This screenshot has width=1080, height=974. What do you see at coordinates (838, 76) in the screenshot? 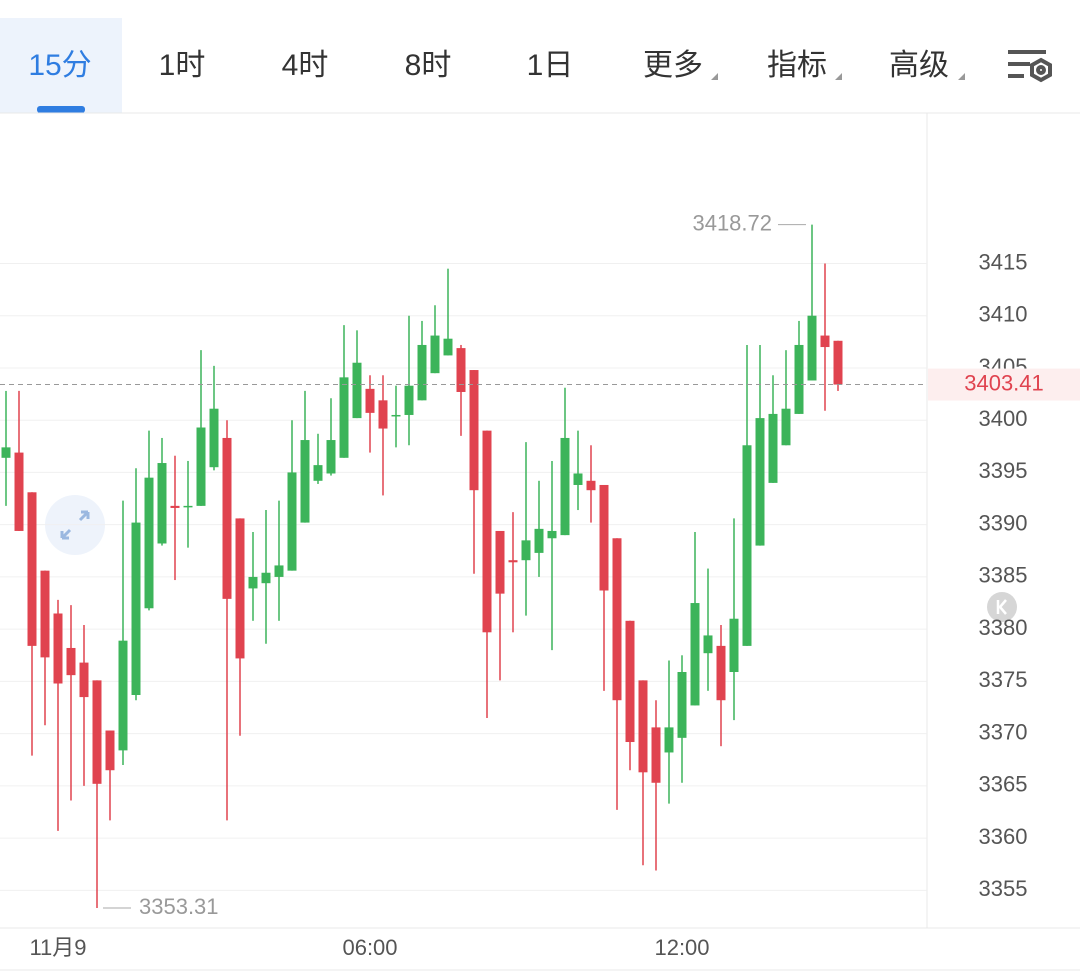
I see `dropdown-marks` at bounding box center [838, 76].